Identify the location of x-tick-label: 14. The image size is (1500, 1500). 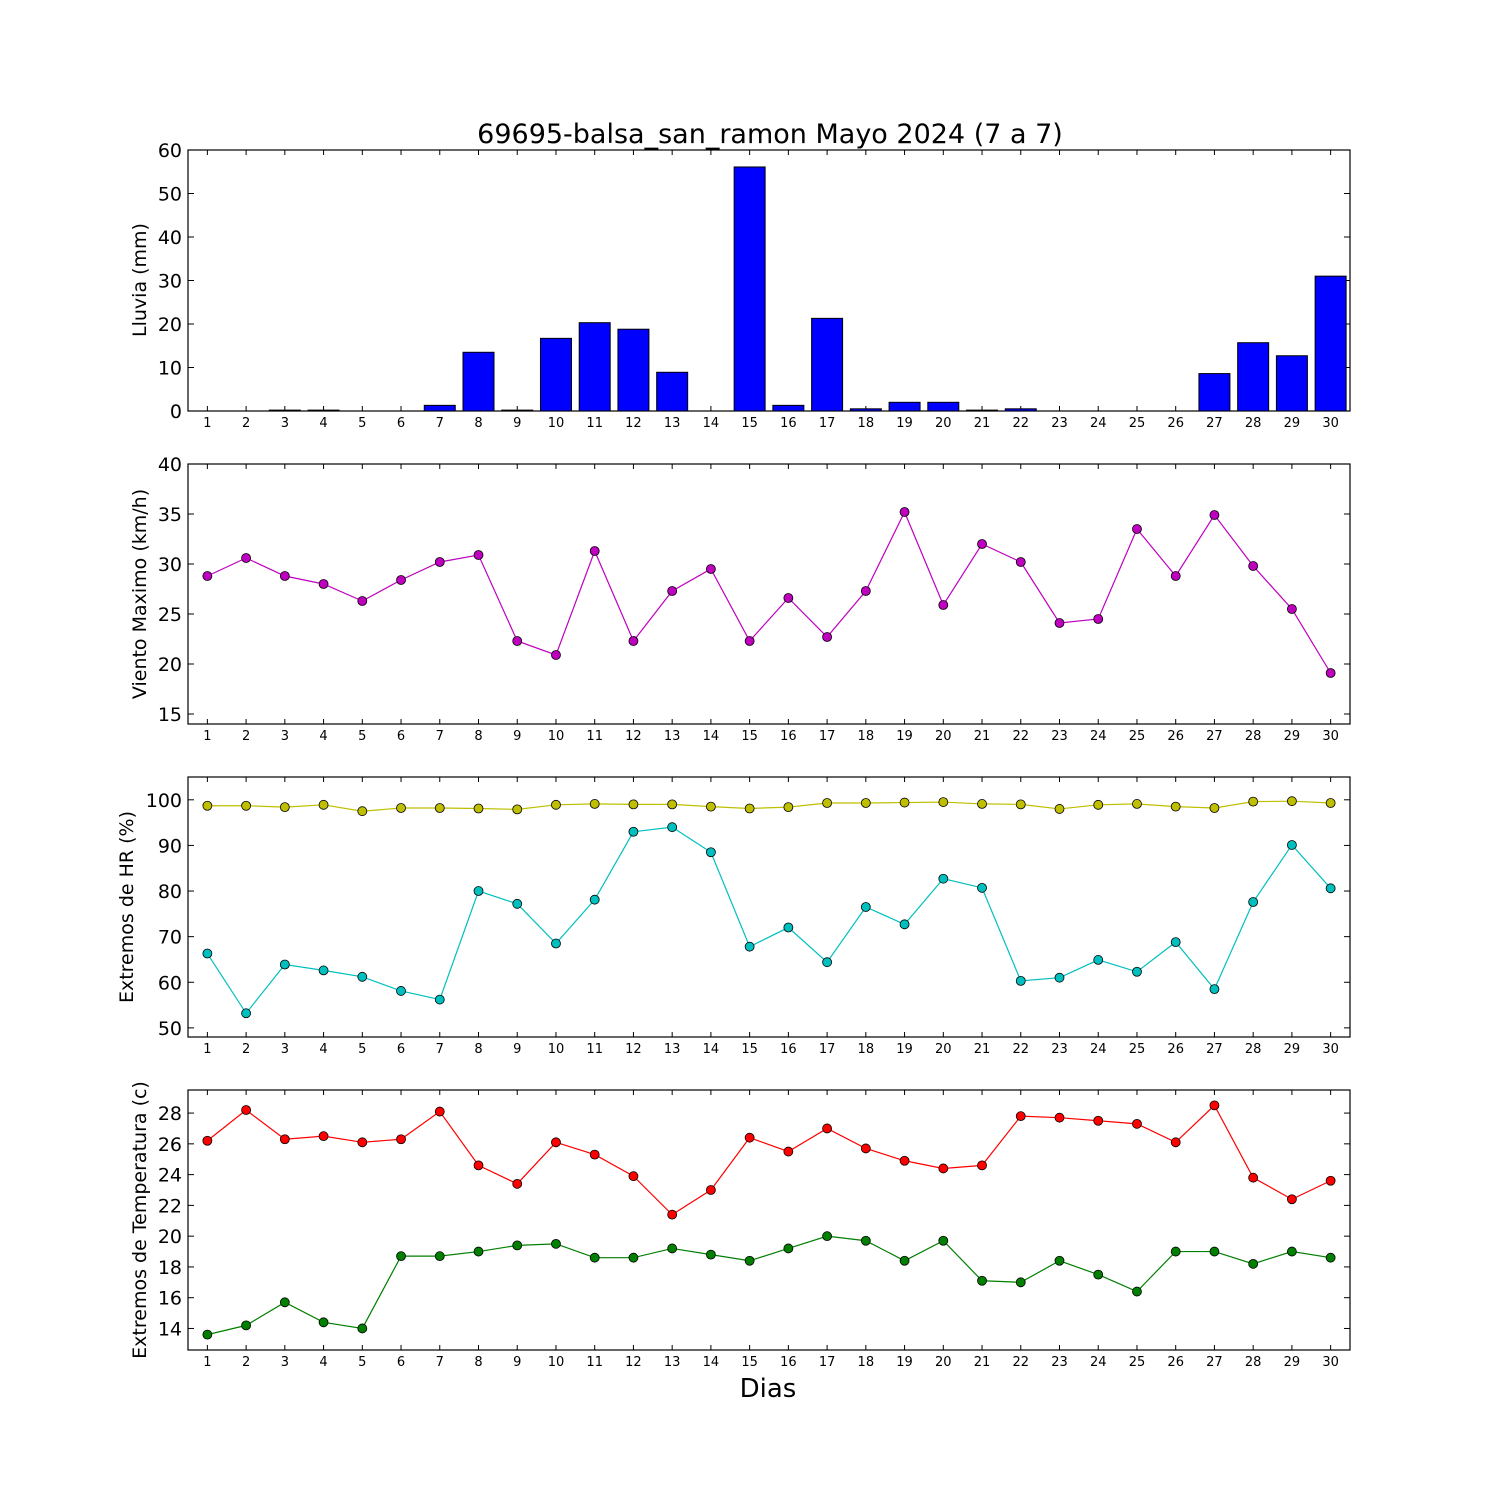
(711, 1049).